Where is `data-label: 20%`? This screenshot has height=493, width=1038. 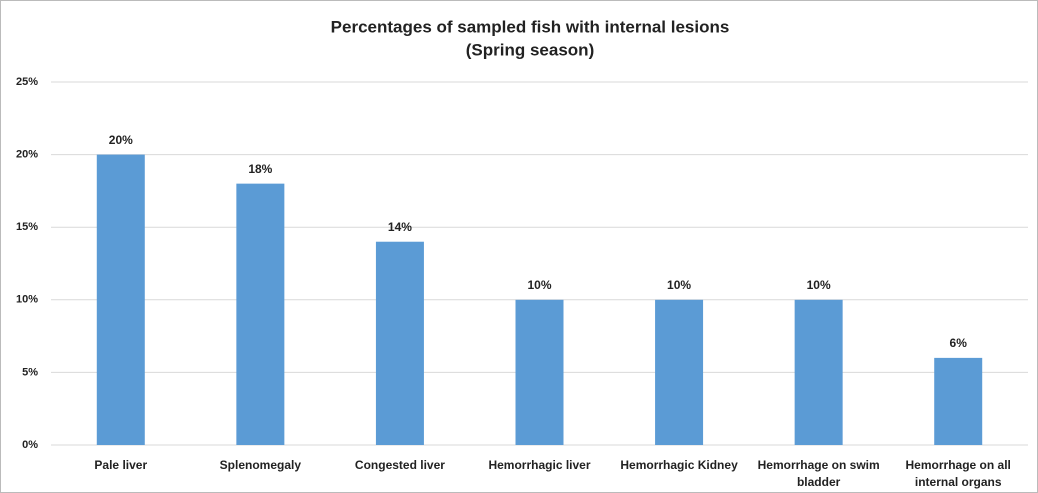 data-label: 20% is located at coordinates (121, 140).